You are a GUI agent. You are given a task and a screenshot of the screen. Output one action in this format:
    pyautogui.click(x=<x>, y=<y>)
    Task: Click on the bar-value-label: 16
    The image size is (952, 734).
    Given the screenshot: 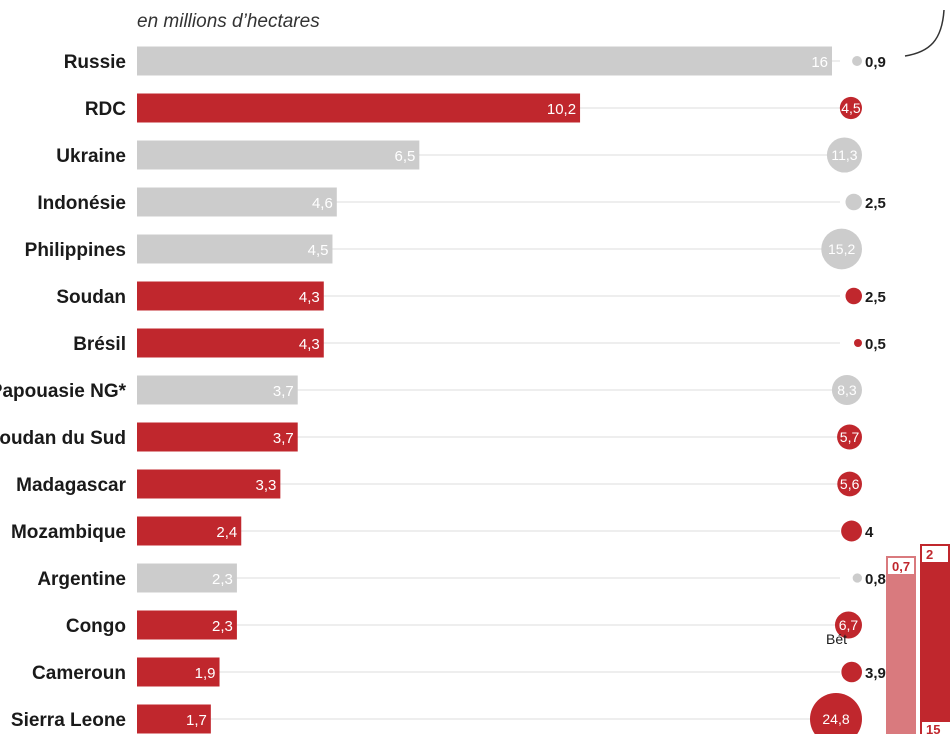 What is the action you would take?
    pyautogui.click(x=819, y=62)
    